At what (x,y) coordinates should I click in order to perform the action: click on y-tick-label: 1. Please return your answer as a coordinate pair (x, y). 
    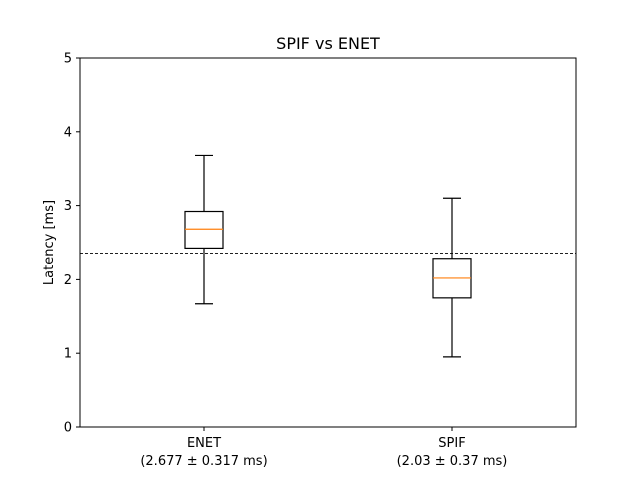
    Looking at the image, I should click on (68, 354).